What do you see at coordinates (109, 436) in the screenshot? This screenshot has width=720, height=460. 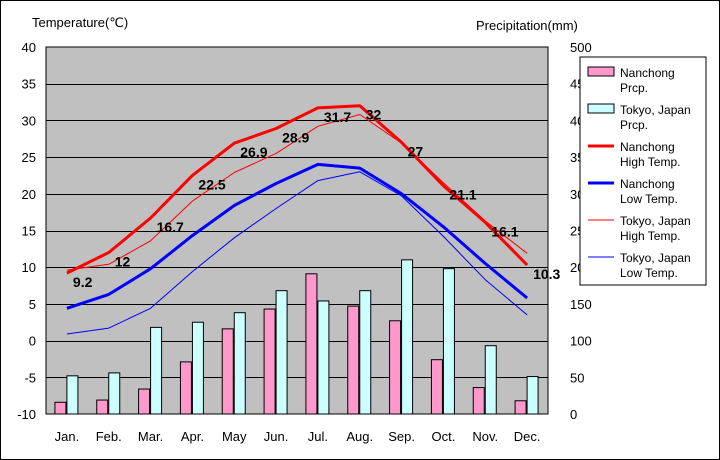 I see `month-label: Feb.` at bounding box center [109, 436].